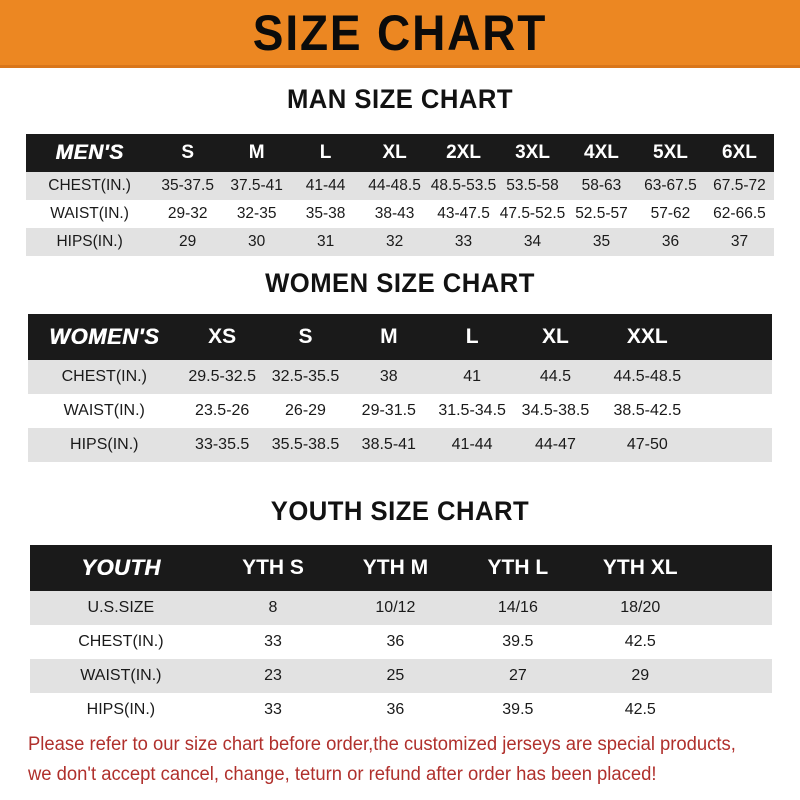  I want to click on table-cell: 53.5-58, so click(532, 186).